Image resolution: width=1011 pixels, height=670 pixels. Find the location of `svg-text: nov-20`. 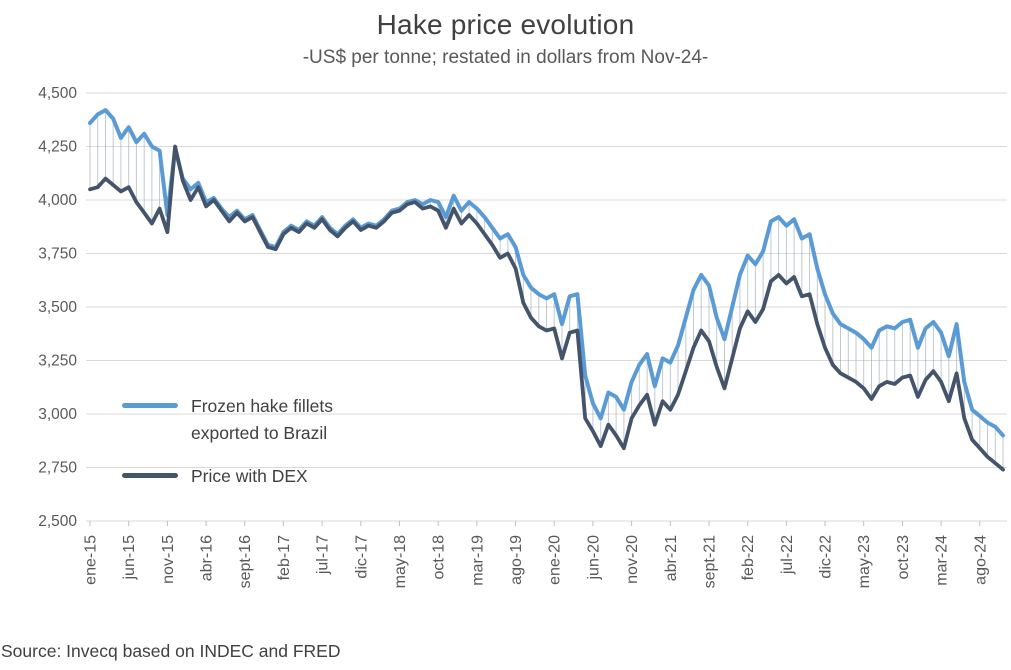

svg-text: nov-20 is located at coordinates (632, 559).